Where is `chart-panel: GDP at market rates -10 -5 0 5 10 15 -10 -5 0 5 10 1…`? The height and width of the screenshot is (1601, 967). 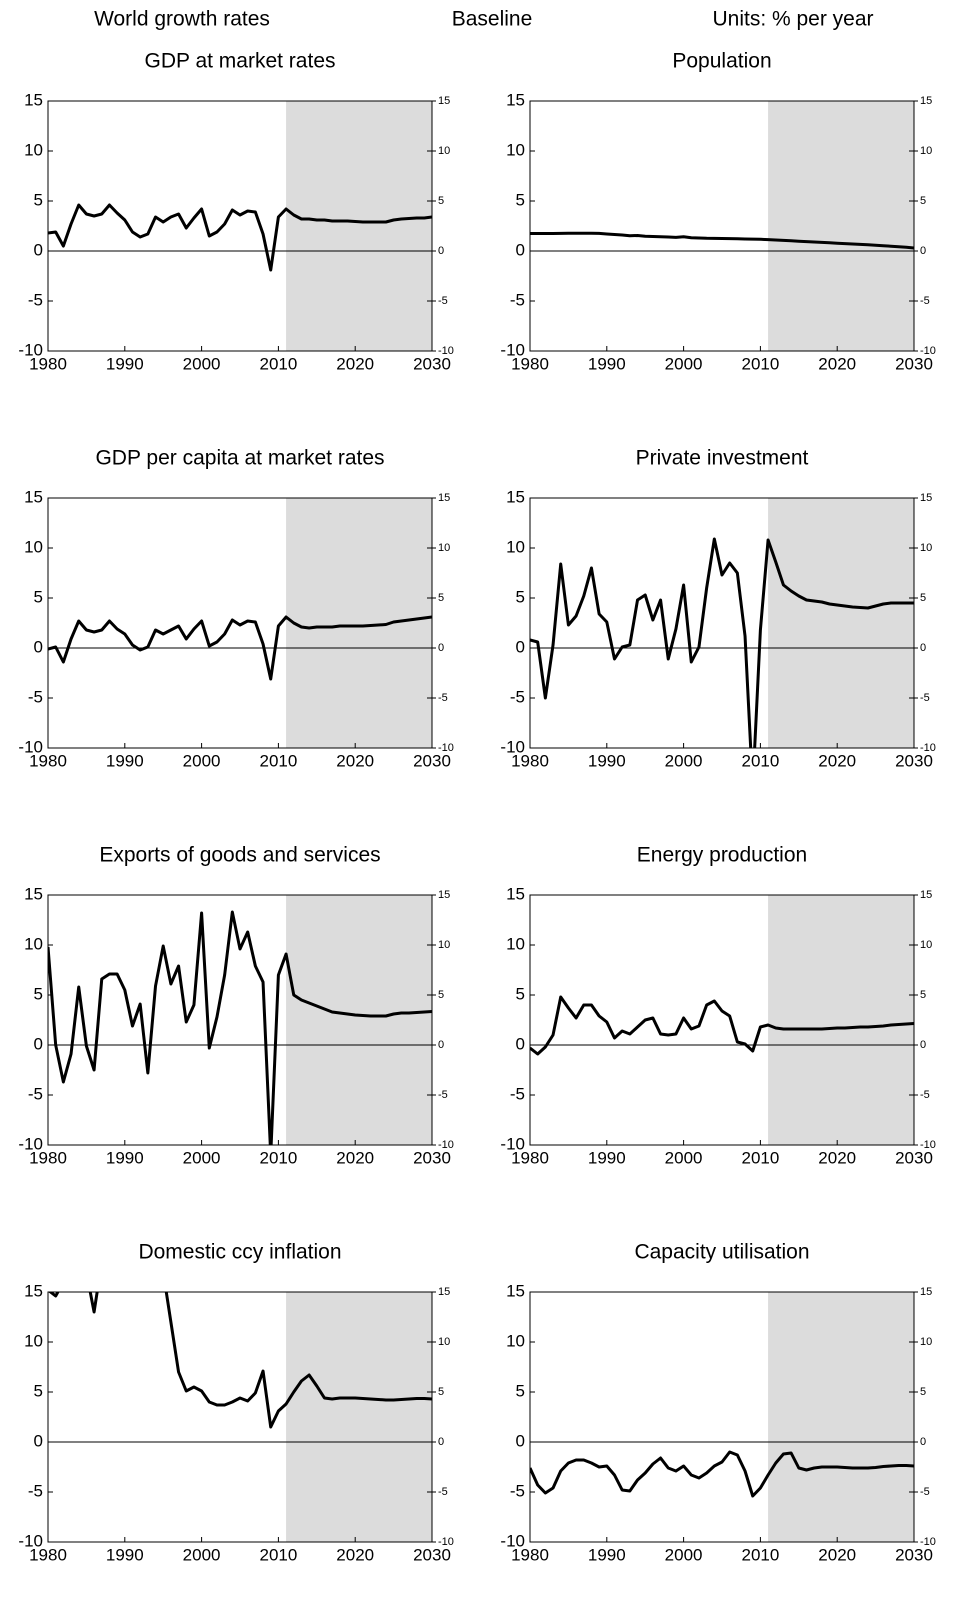 chart-panel: GDP at market rates -10 -5 0 5 10 15 -10 -5 0 5 10 1… is located at coordinates (235, 212).